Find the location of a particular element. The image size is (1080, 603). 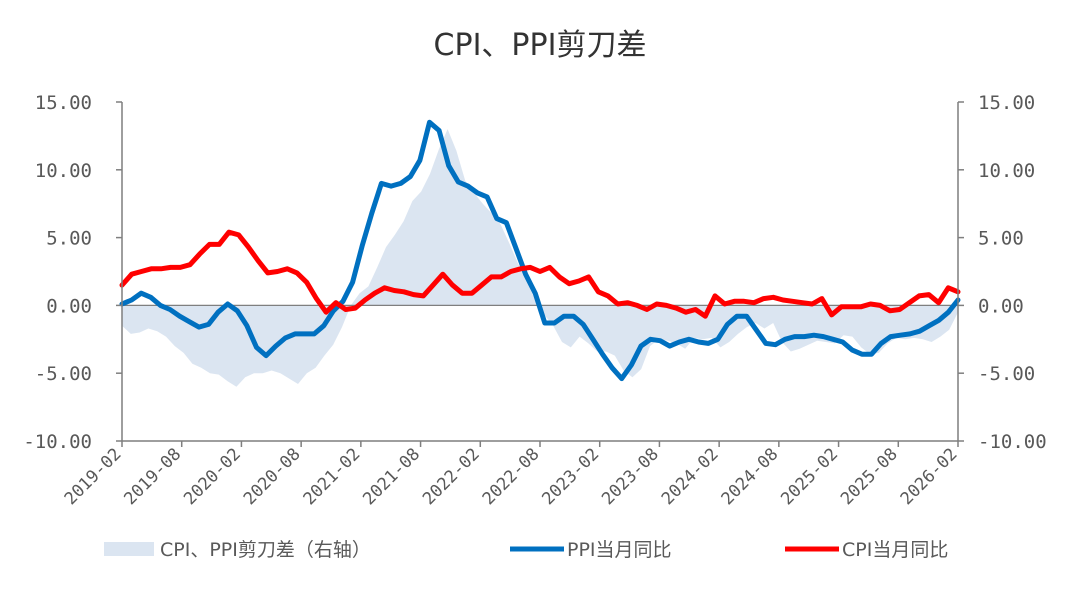

y-tick-label-left: 5.00 is located at coordinates (69, 239).